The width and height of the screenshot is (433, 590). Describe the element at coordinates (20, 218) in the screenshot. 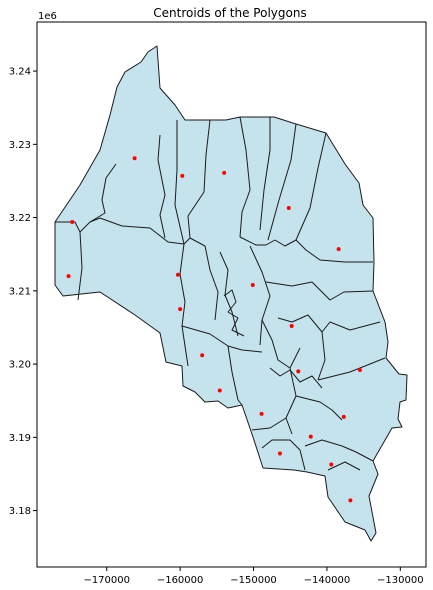

I see `y-tick-label: 3.22` at that location.